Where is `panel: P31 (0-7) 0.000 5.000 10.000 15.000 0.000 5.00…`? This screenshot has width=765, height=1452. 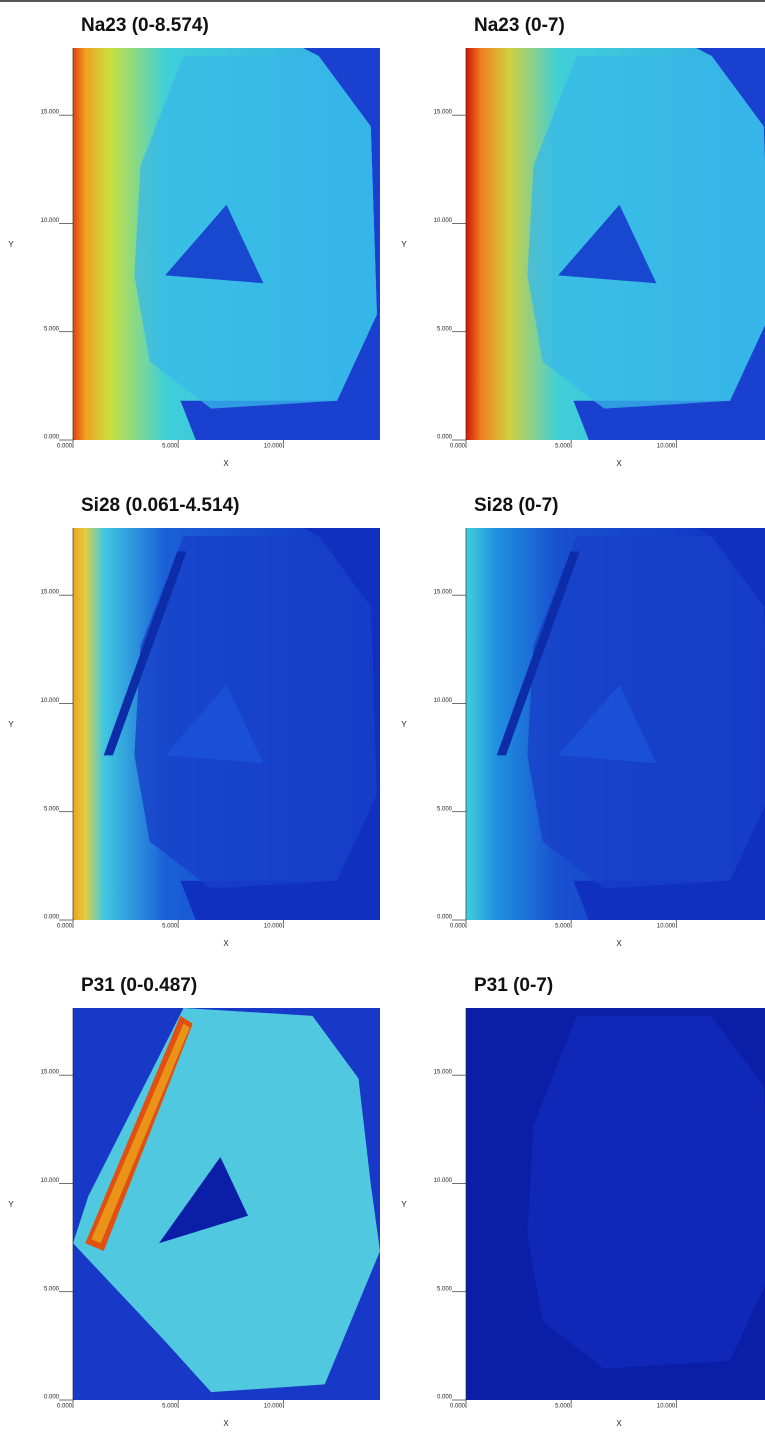 panel: P31 (0-7) 0.000 5.000 10.000 15.000 0.000 5.00… is located at coordinates (583, 1201).